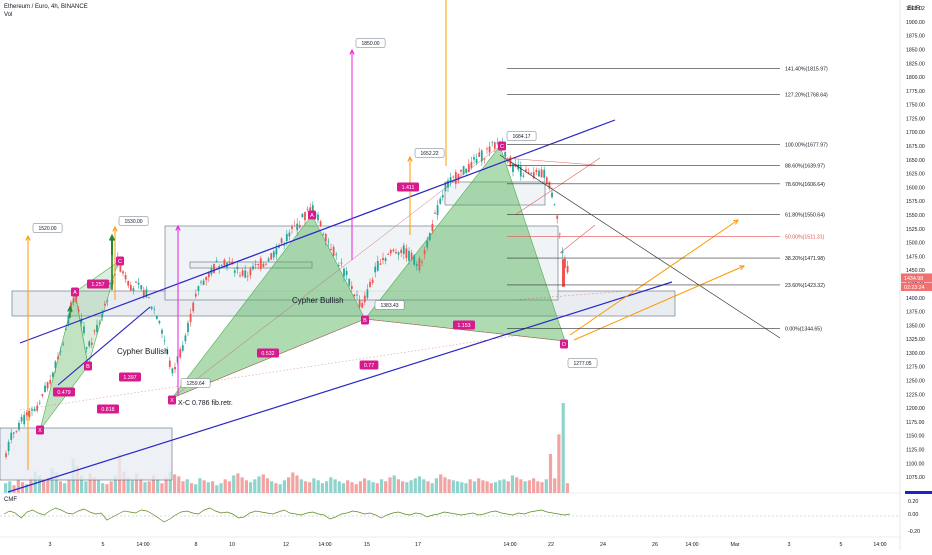 The height and width of the screenshot is (555, 932). What do you see at coordinates (48, 229) in the screenshot?
I see `price-callout-text: 1520.00` at bounding box center [48, 229].